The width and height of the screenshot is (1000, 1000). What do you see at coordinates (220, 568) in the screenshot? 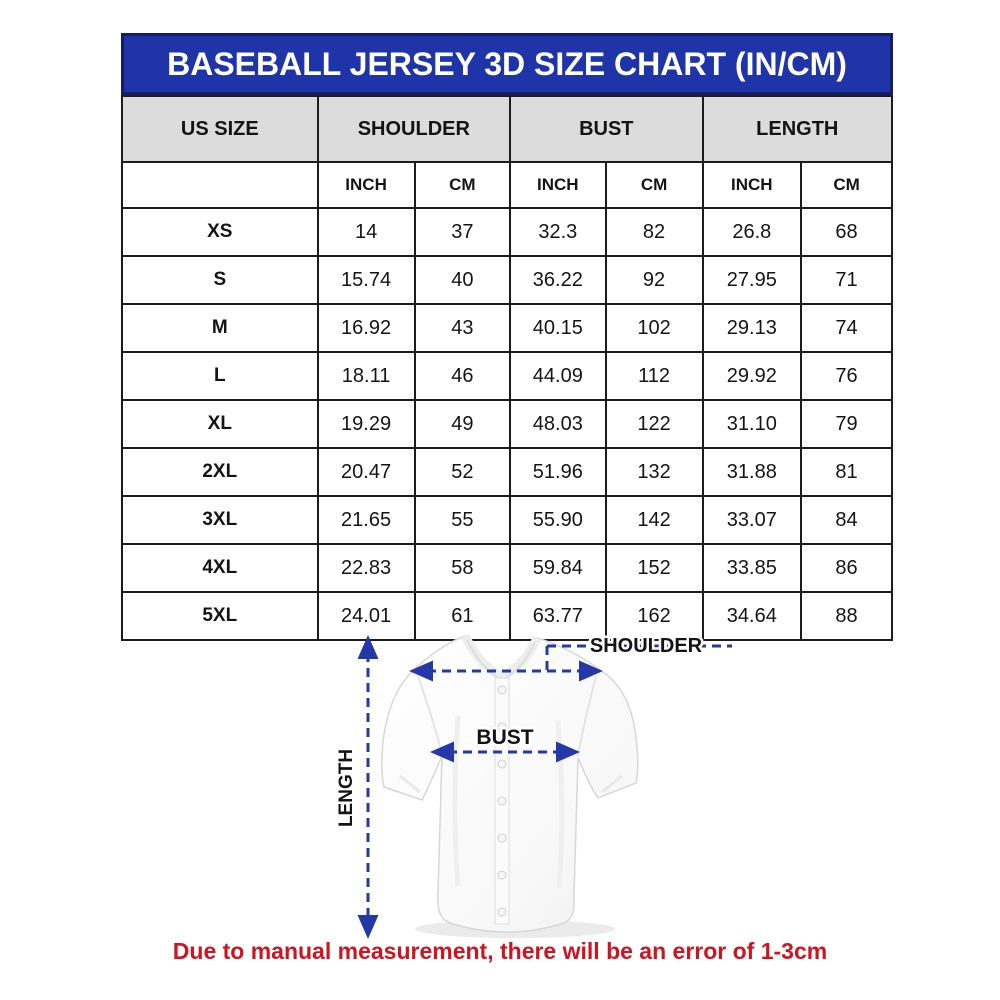
I see `size-cell: 4XL` at bounding box center [220, 568].